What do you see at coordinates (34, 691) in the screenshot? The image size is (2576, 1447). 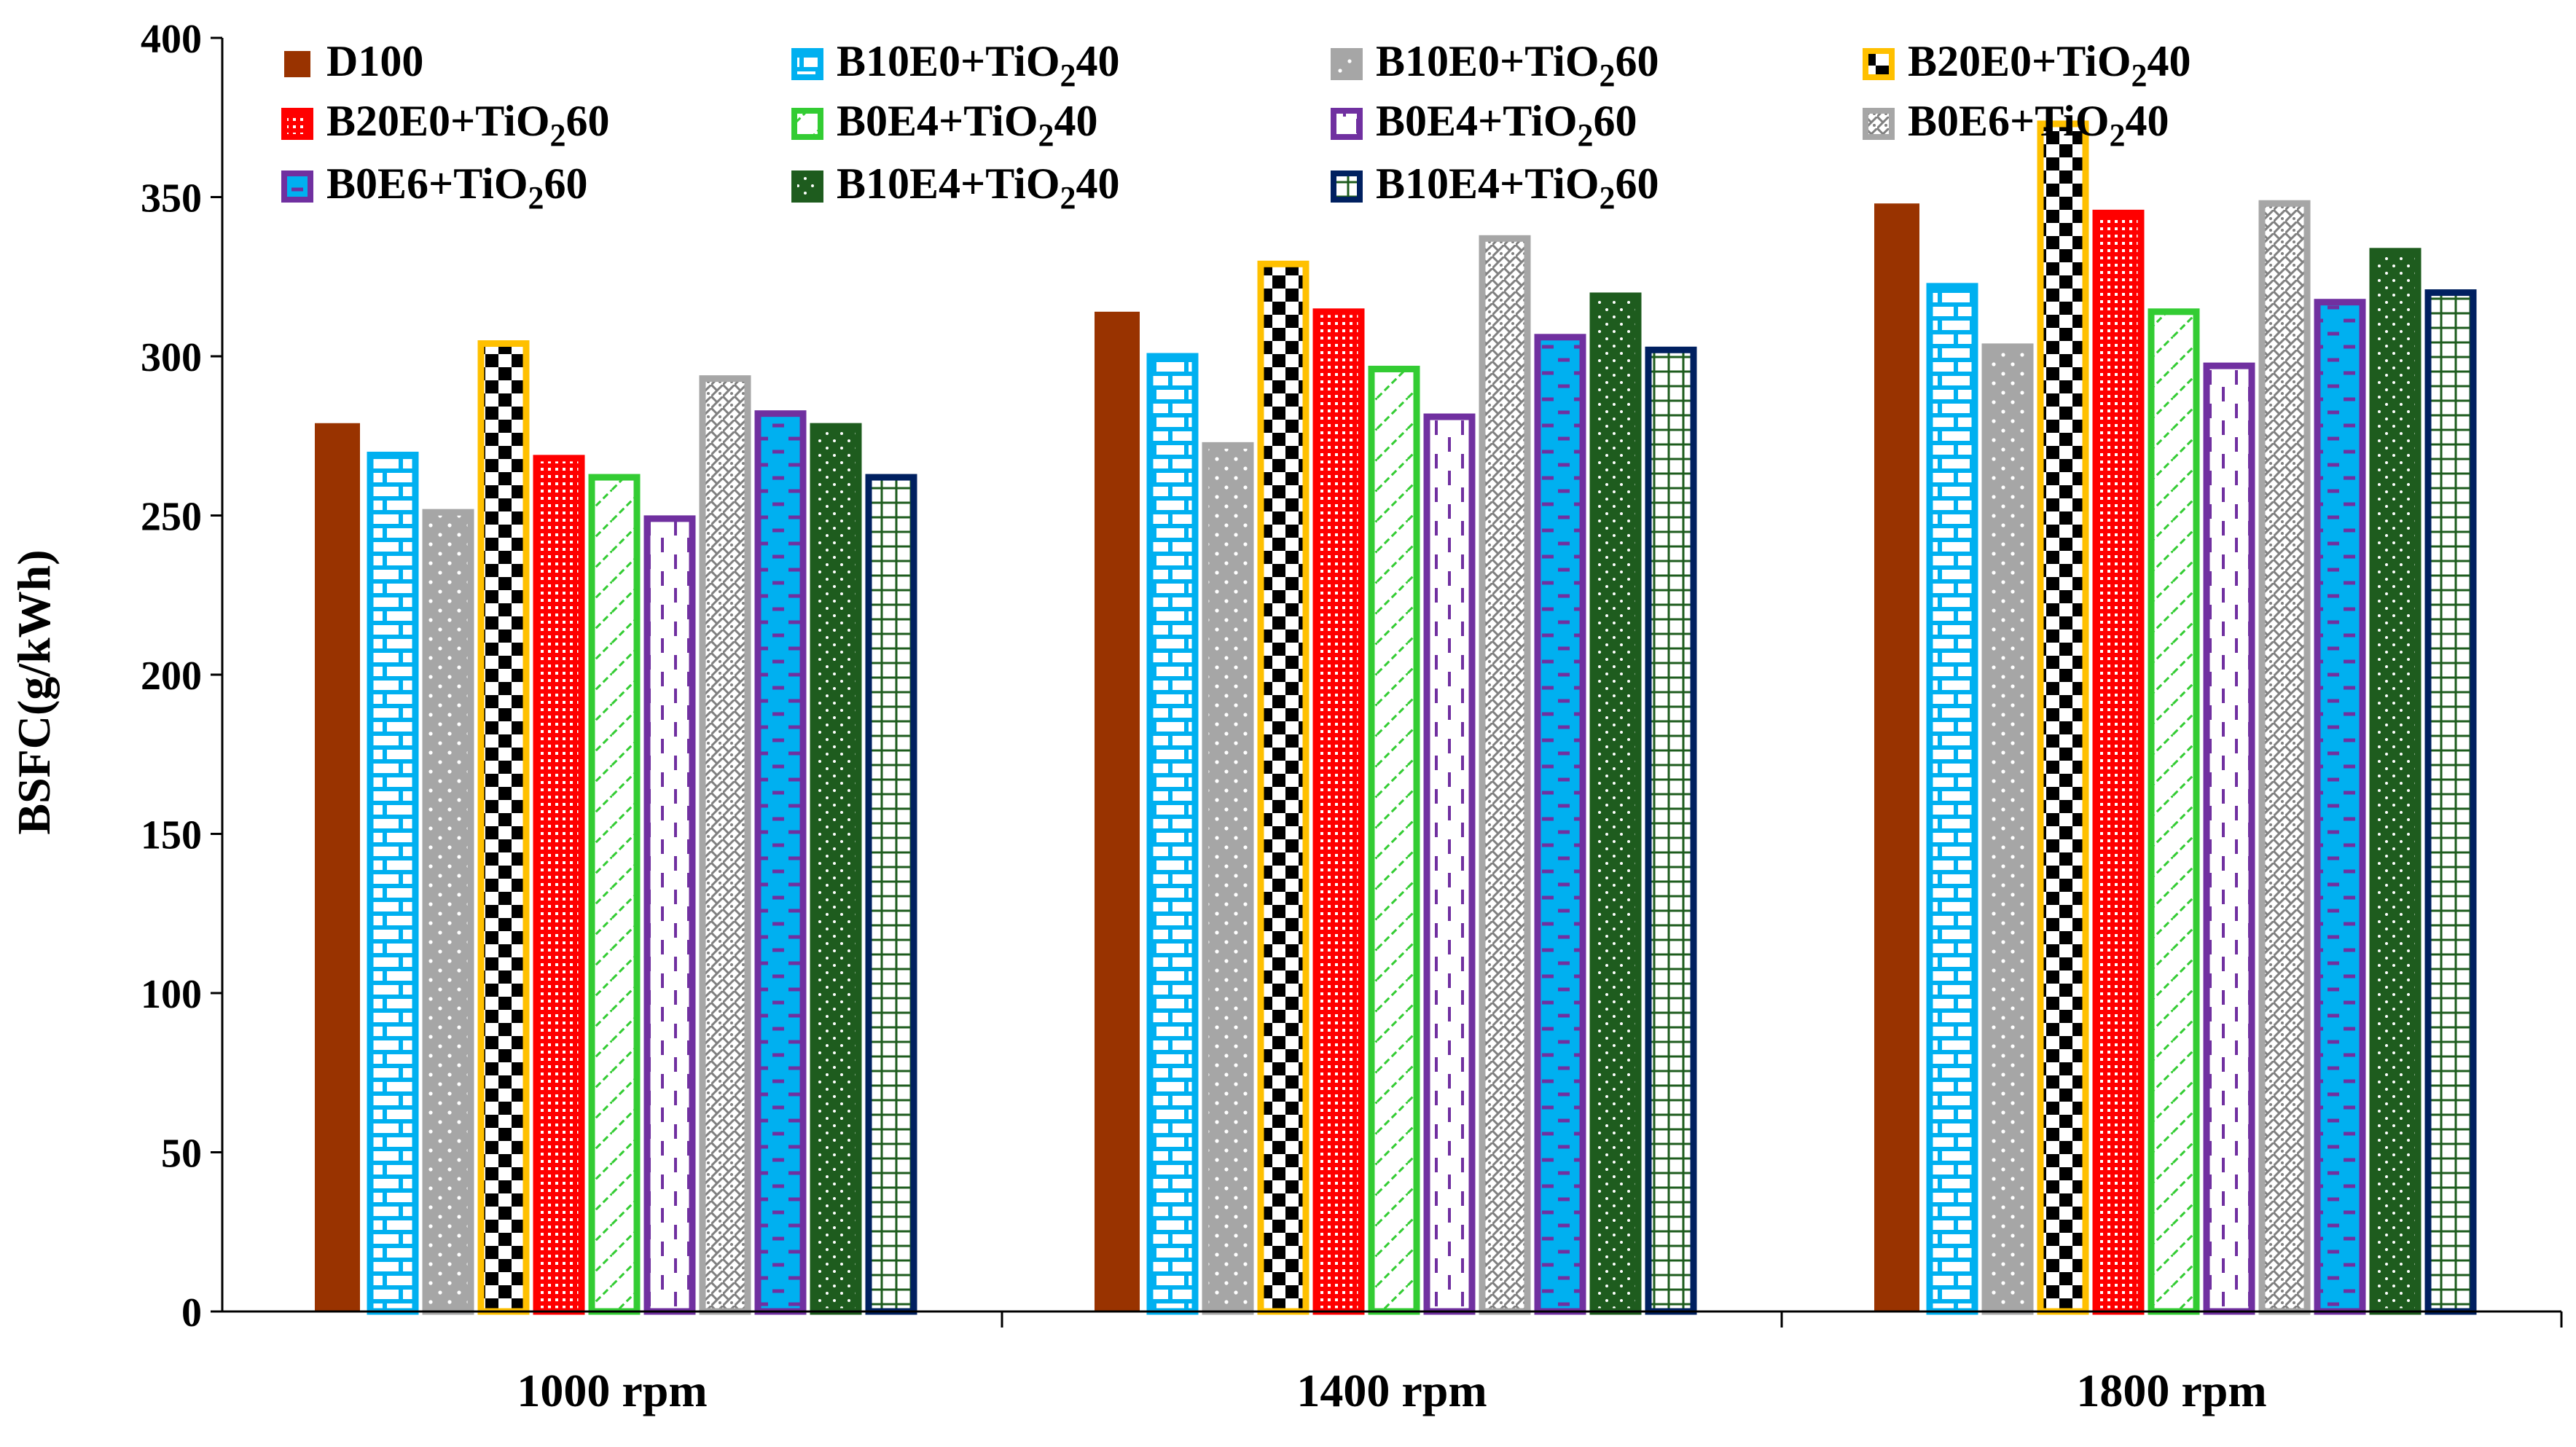 I see `y-axis-title: BSFC(g/kWh)` at bounding box center [34, 691].